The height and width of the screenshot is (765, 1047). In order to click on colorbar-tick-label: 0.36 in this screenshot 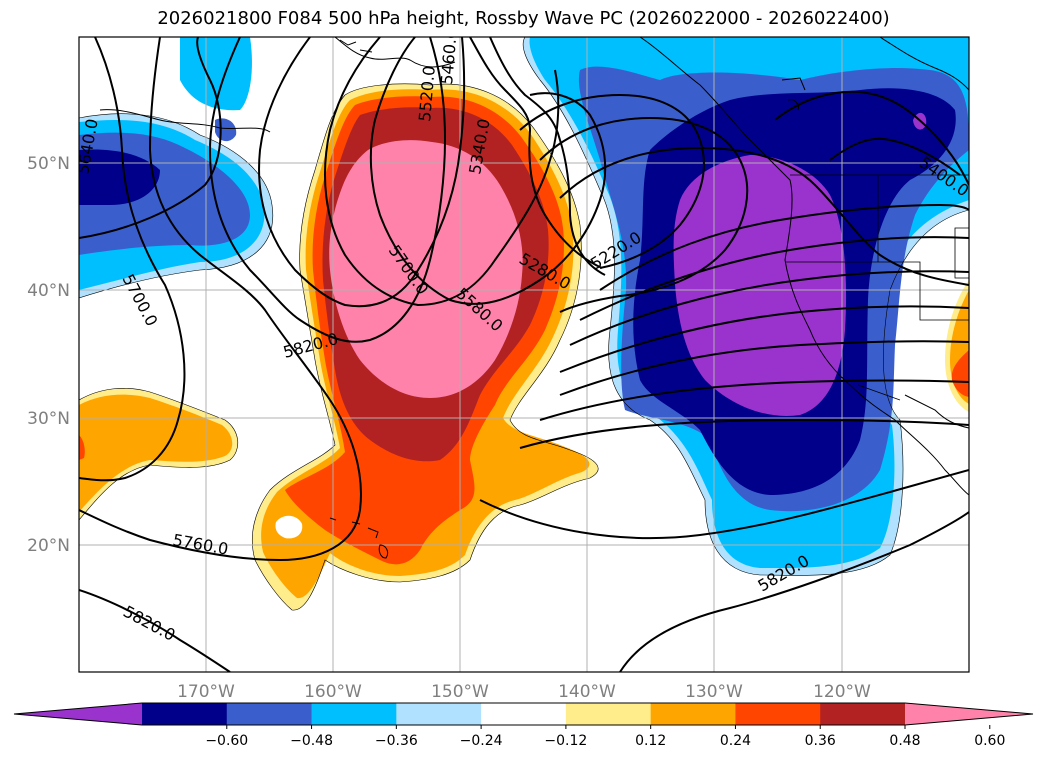, I will do `click(820, 741)`.